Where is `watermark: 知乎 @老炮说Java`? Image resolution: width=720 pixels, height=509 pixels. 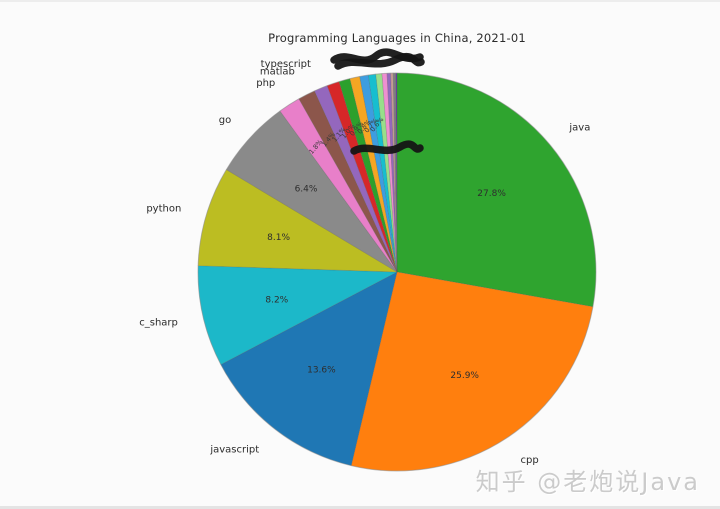
watermark: 知乎 @老炮说Java is located at coordinates (587, 482).